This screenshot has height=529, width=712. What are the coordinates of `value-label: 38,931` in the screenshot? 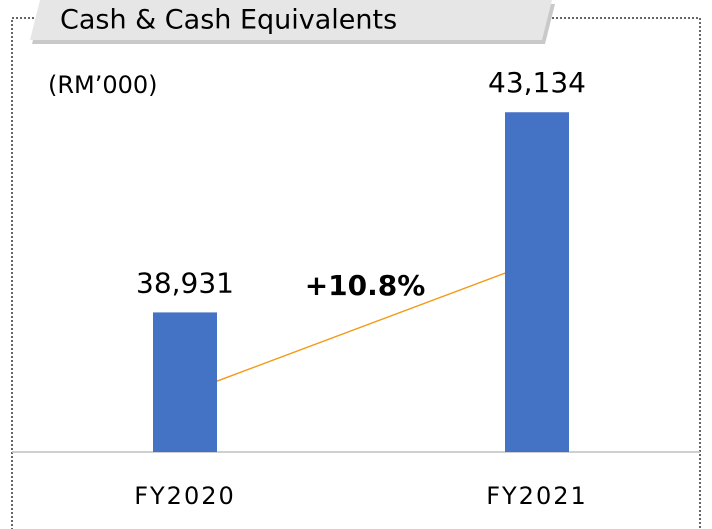 It's located at (185, 282).